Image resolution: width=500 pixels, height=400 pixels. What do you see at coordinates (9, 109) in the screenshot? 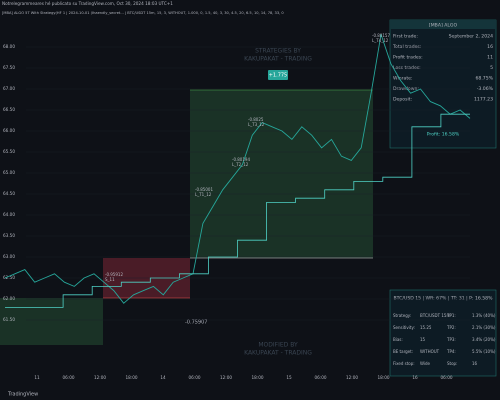
I see `price-label: 66.50` at bounding box center [9, 109].